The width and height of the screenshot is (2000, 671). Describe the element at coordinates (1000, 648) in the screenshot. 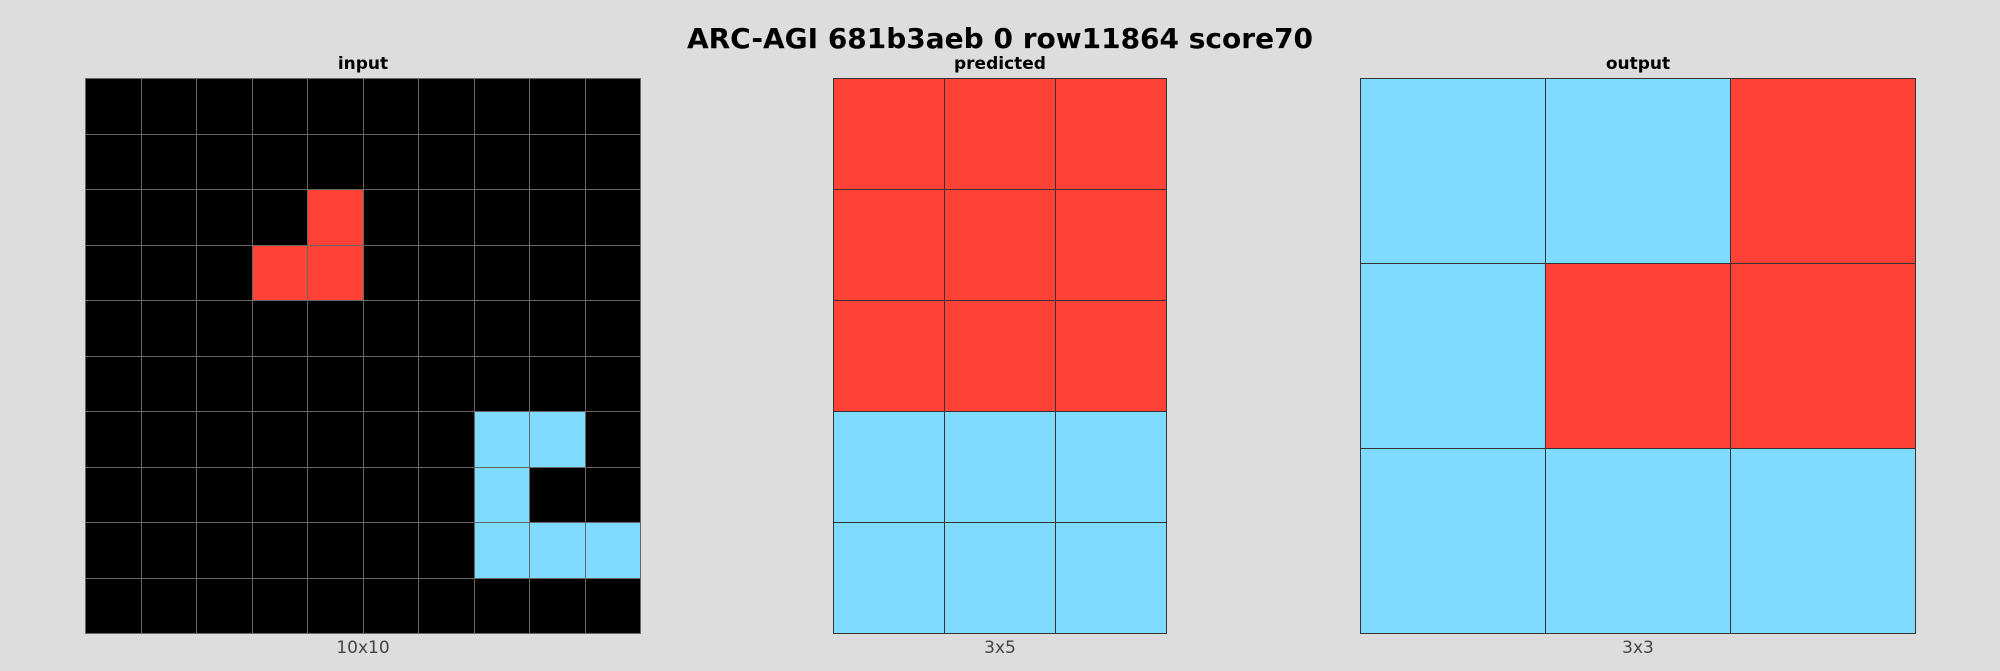

I see `predicted-size-label: 3x5` at that location.